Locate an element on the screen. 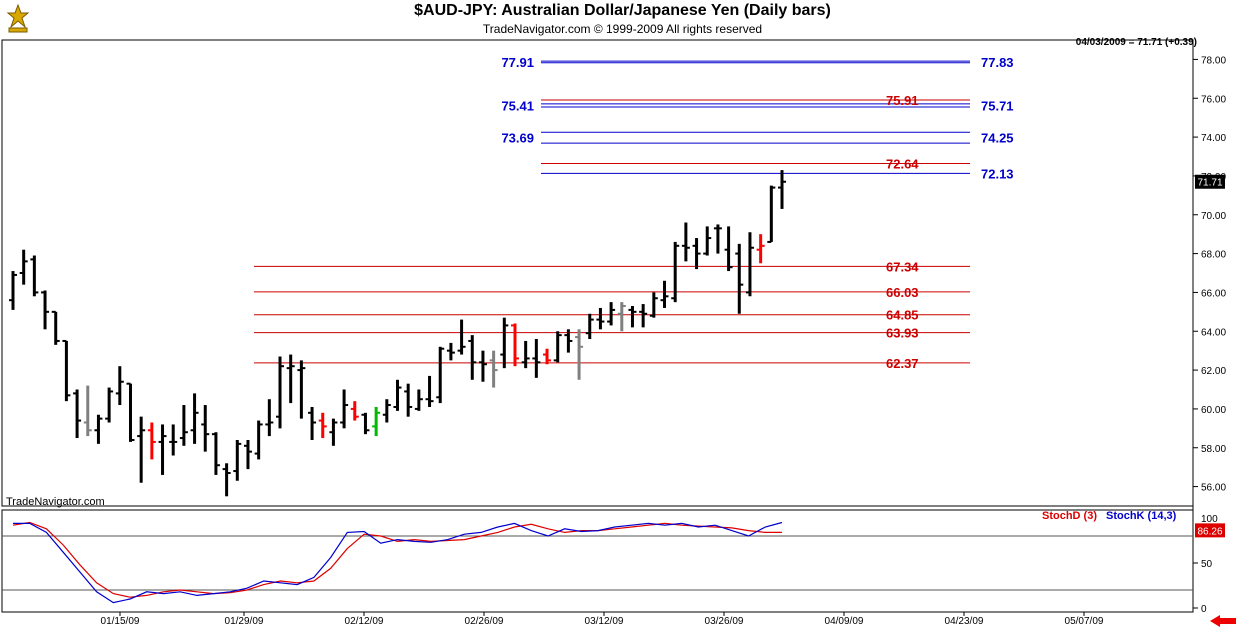 This screenshot has width=1245, height=631. price-axis-label: 56.00 is located at coordinates (1213, 488).